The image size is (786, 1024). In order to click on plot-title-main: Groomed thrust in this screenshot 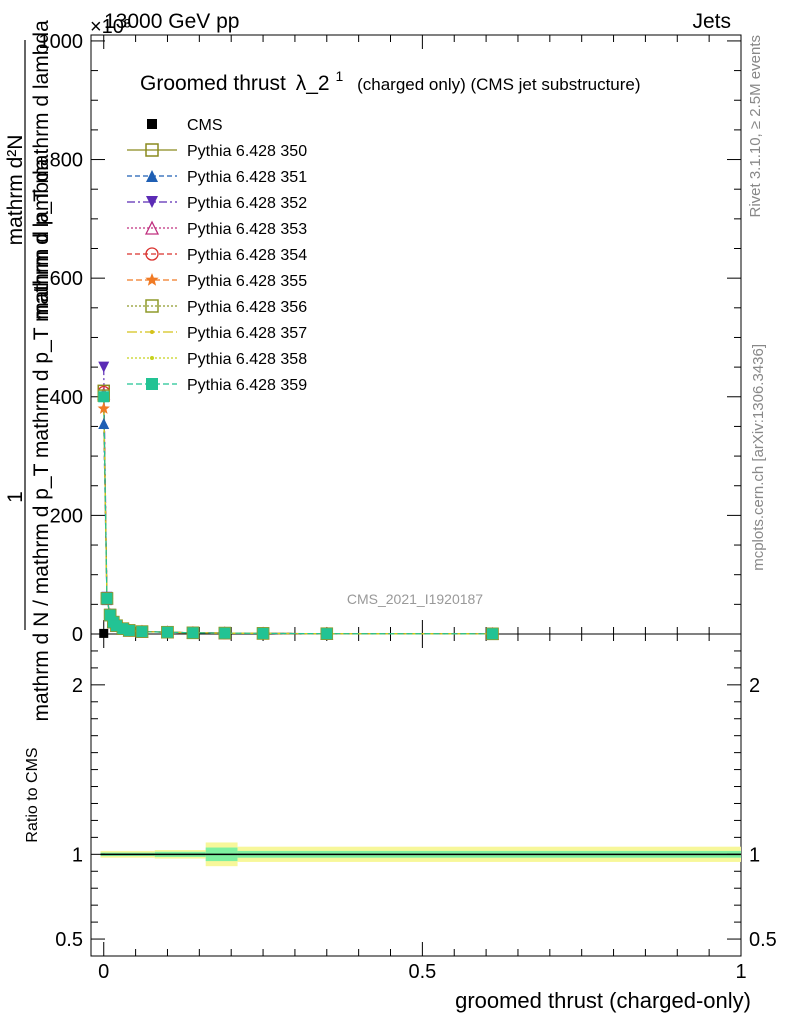, I will do `click(213, 83)`.